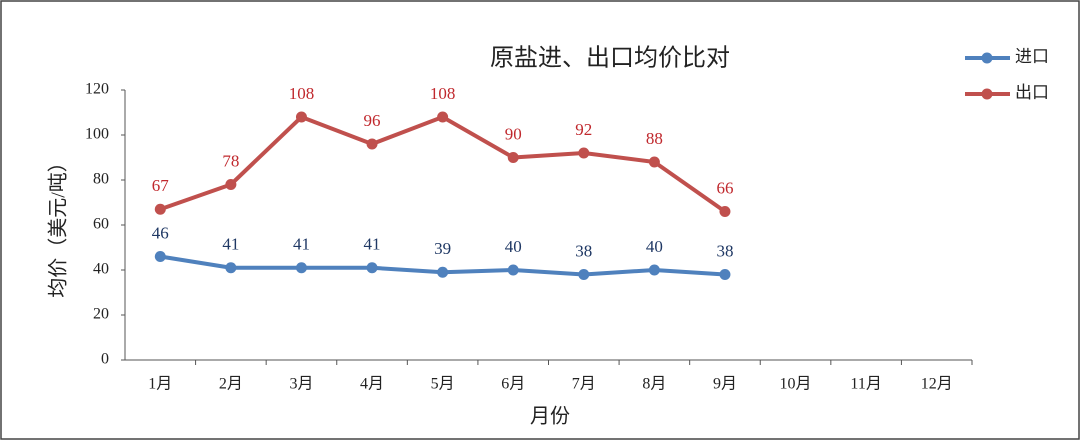 The image size is (1080, 440). Describe the element at coordinates (101, 224) in the screenshot. I see `y-tick-label: 60` at that location.